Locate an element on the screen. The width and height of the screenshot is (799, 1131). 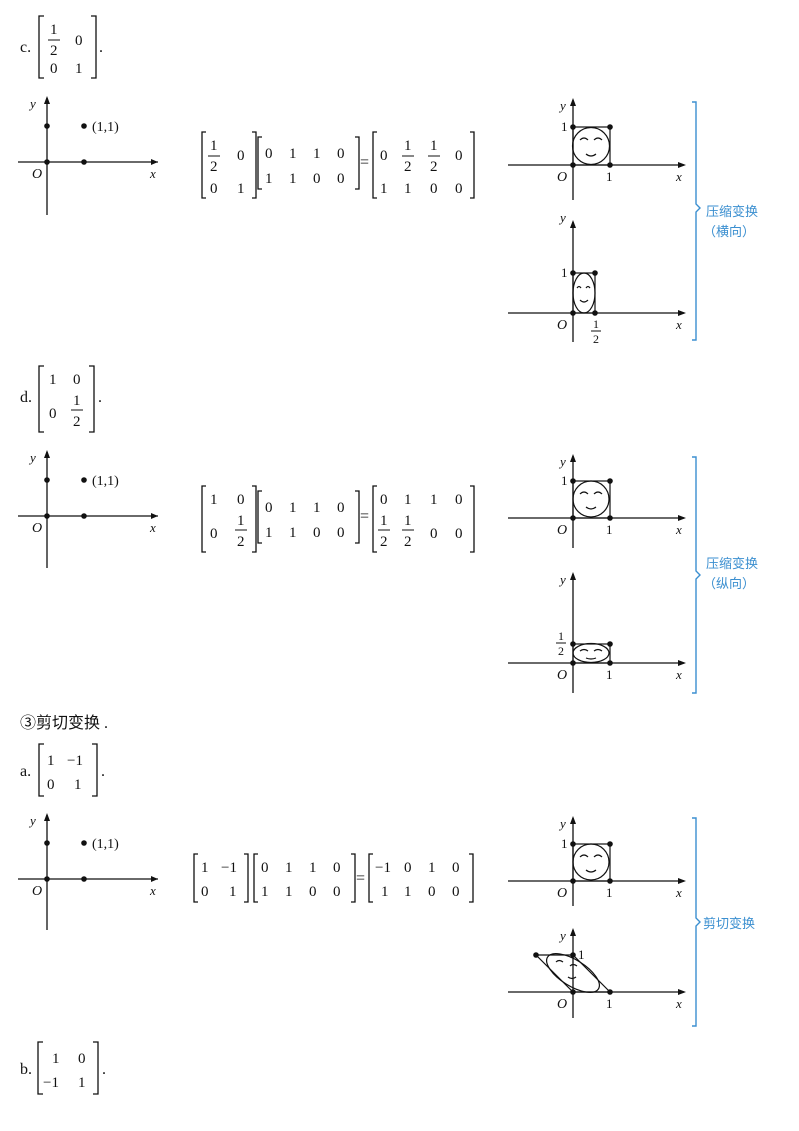
point-label: (1,1) is located at coordinates (105, 481).